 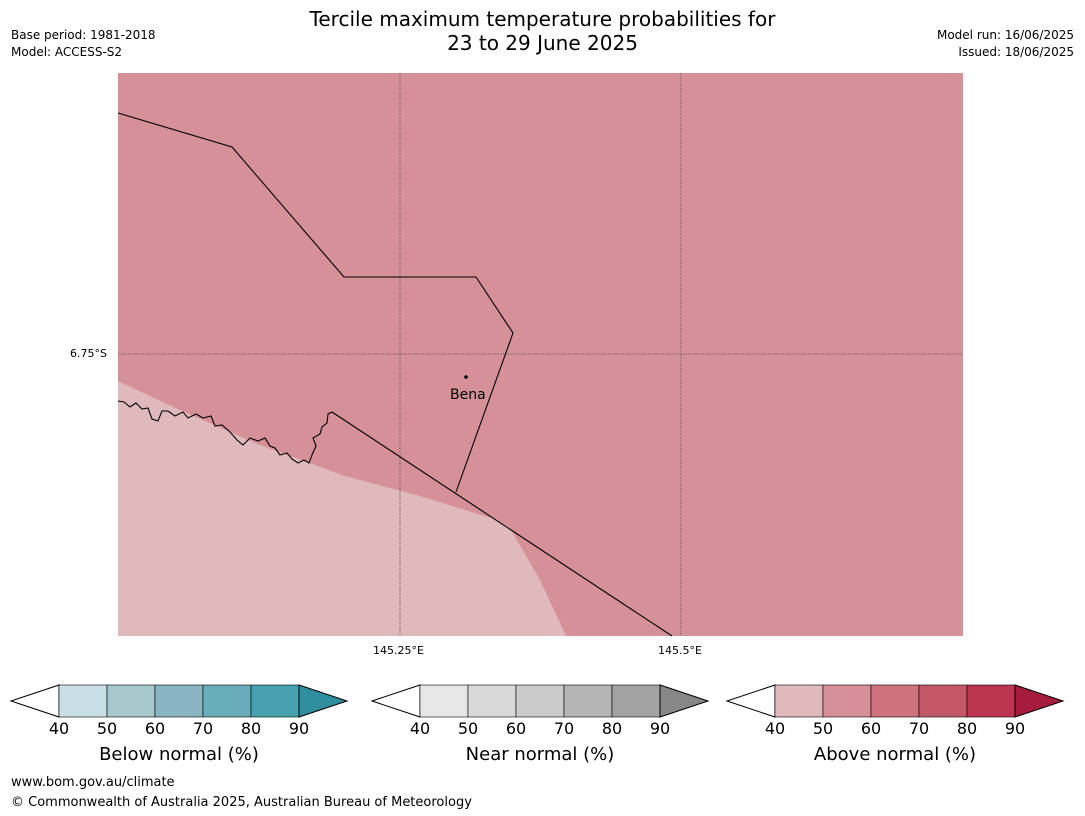 What do you see at coordinates (871, 728) in the screenshot?
I see `above-tick-60: 60` at bounding box center [871, 728].